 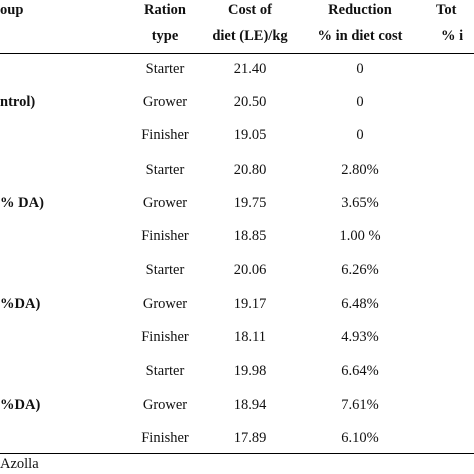 What do you see at coordinates (360, 304) in the screenshot?
I see `reduction-cell: 6.48%` at bounding box center [360, 304].